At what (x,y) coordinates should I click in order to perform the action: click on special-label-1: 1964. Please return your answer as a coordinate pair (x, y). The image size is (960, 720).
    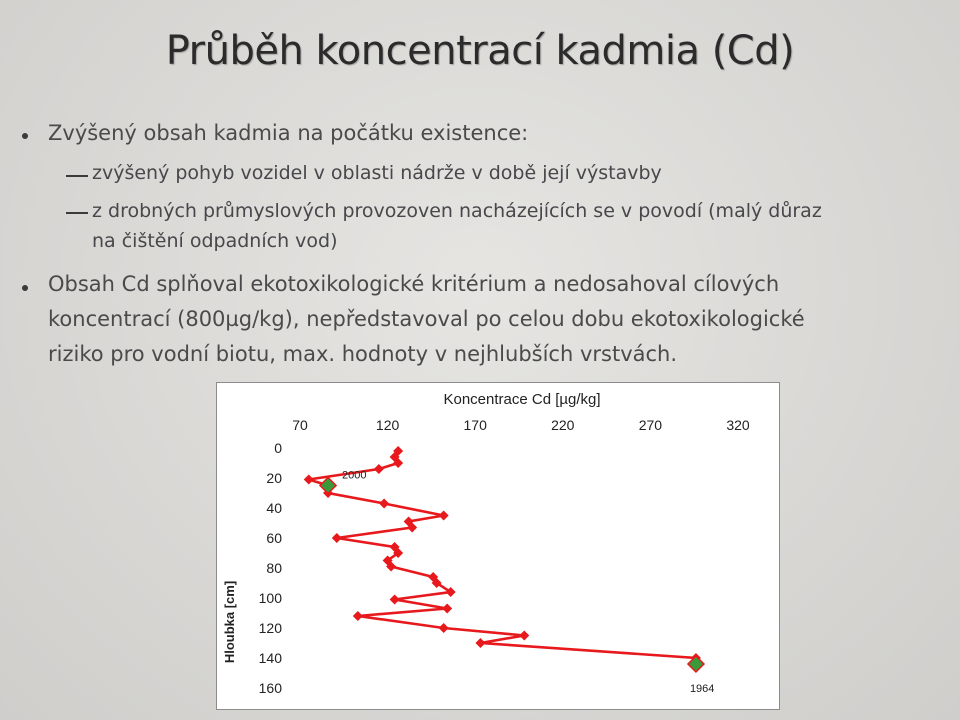
    Looking at the image, I should click on (702, 689).